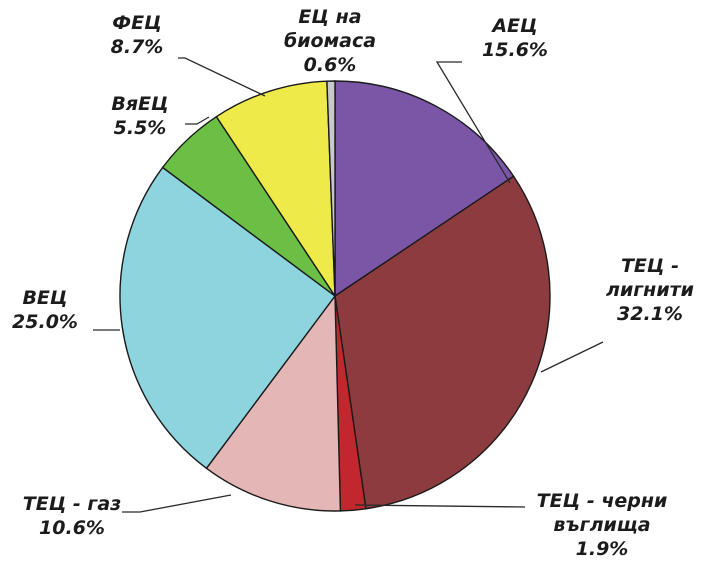  What do you see at coordinates (140, 128) in the screenshot?
I see `slice-label-line: 5.5%` at bounding box center [140, 128].